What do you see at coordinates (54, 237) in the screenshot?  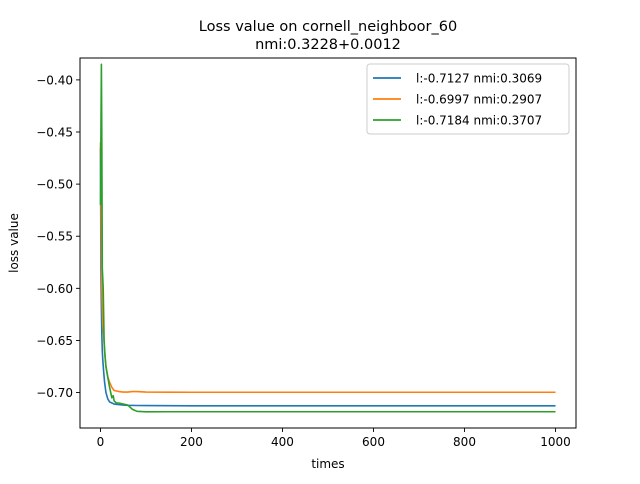 I see `y-tick-label: −0.55` at bounding box center [54, 237].